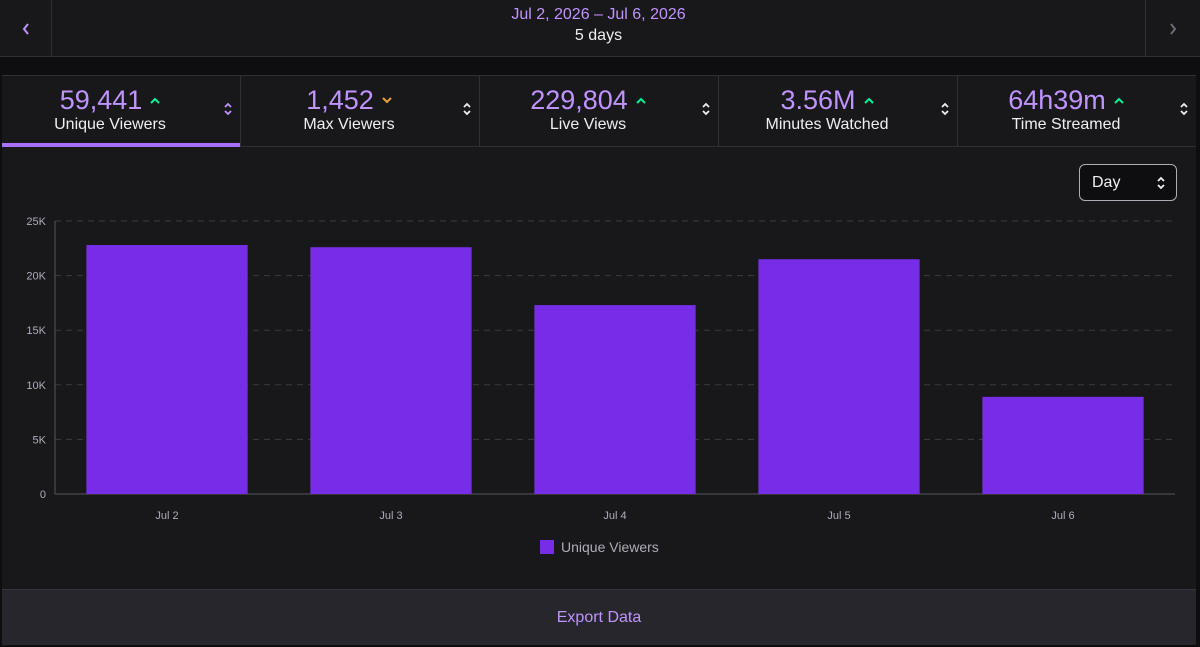  I want to click on x-tick-label: Jul 2, so click(166, 516).